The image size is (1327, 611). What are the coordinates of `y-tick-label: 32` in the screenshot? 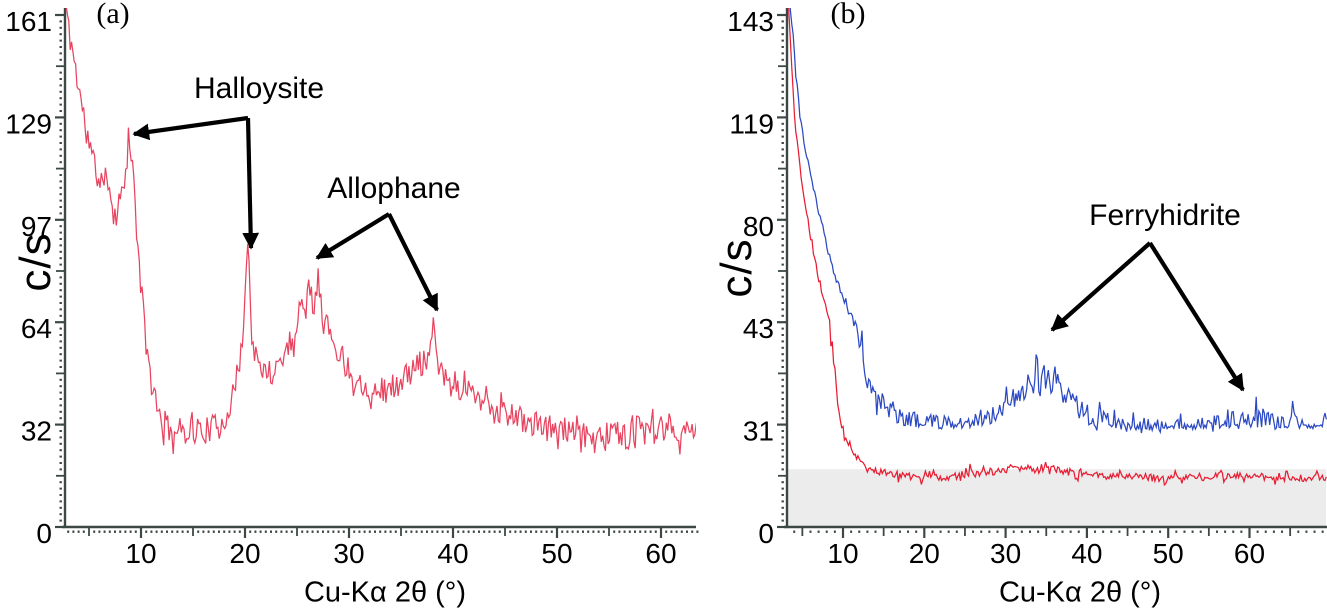 It's located at (36, 431).